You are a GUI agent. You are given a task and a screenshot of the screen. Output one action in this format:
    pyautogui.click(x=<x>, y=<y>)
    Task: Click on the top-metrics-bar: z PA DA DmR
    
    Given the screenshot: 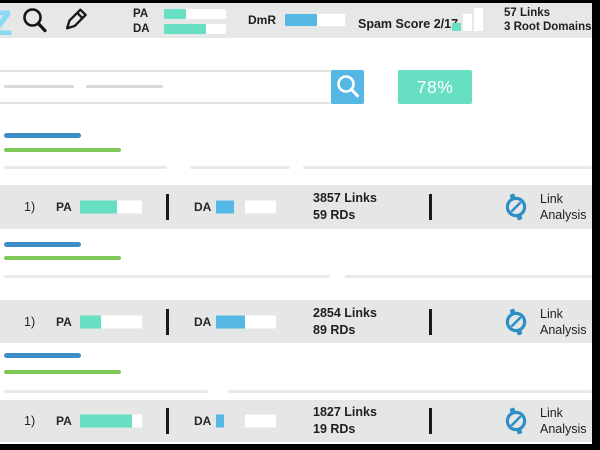 What is the action you would take?
    pyautogui.click(x=296, y=21)
    